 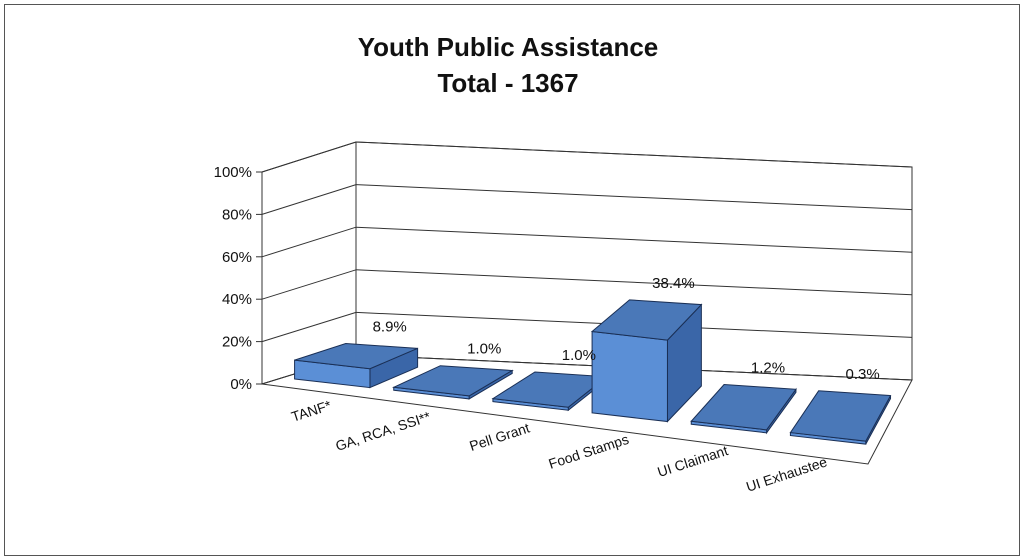 I want to click on x-tick-label: GA, RCA, SSI**, so click(x=382, y=431).